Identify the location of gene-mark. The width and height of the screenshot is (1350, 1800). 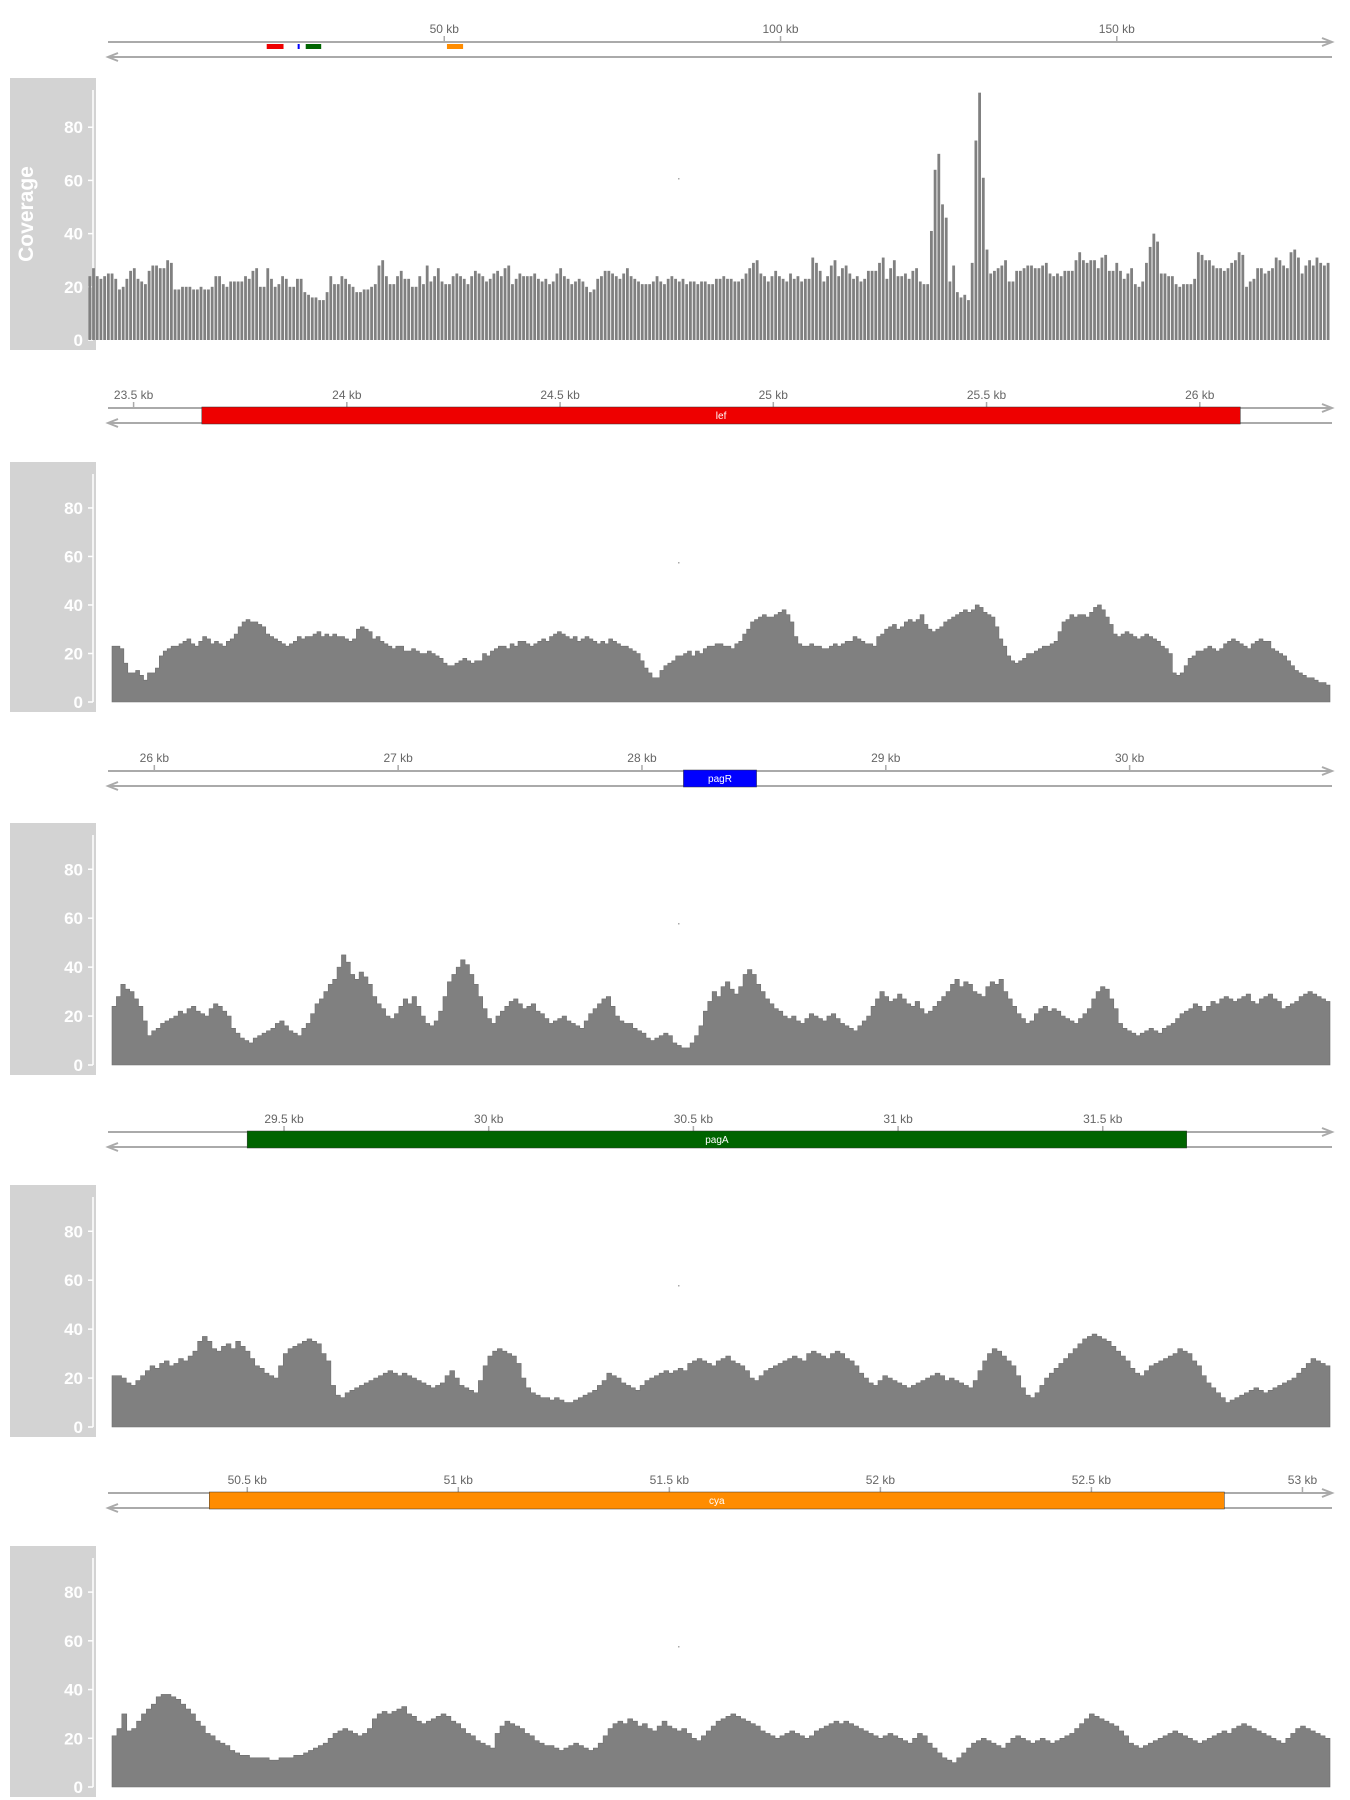
(275, 46).